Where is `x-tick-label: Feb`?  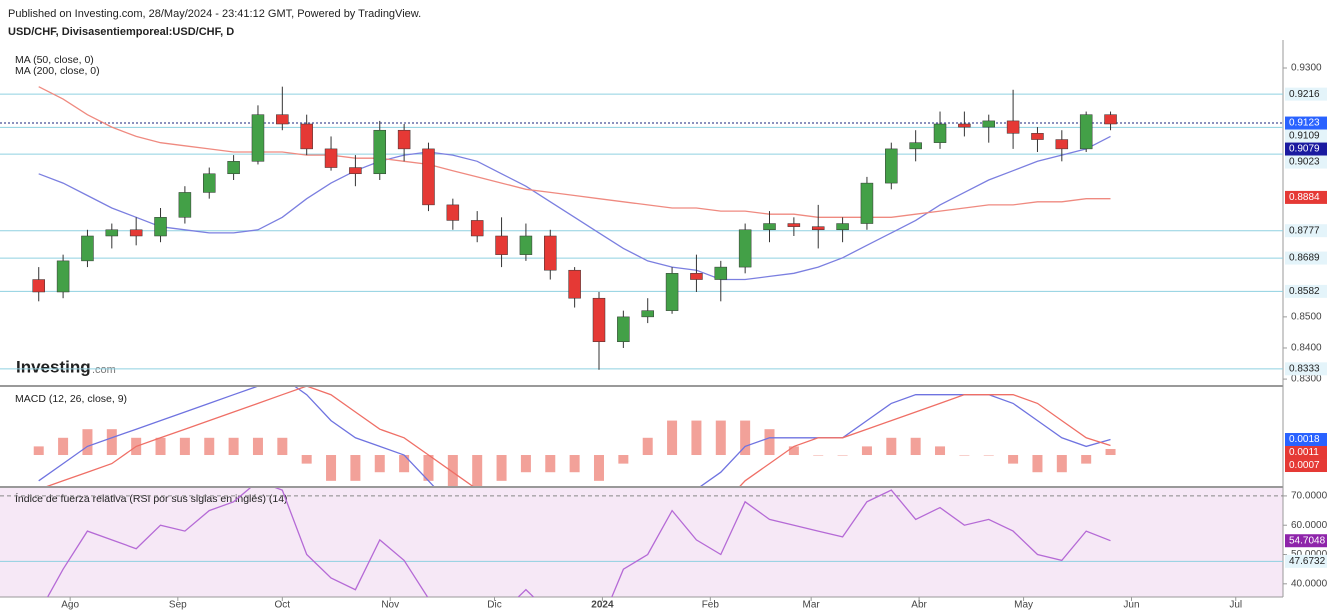
x-tick-label: Feb is located at coordinates (711, 605).